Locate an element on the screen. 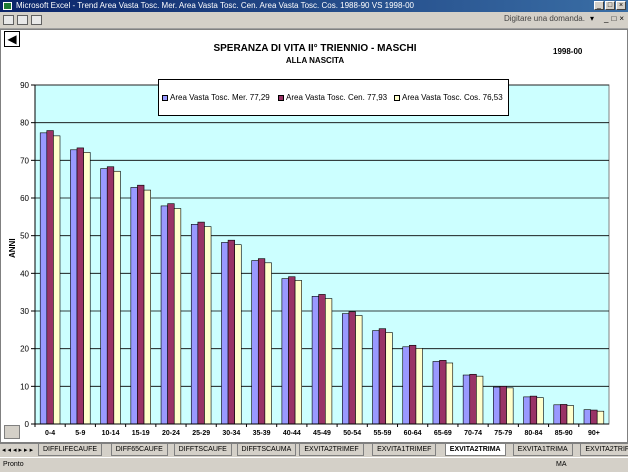 This screenshot has width=628, height=472. y-tick-label: 70 is located at coordinates (24, 160).